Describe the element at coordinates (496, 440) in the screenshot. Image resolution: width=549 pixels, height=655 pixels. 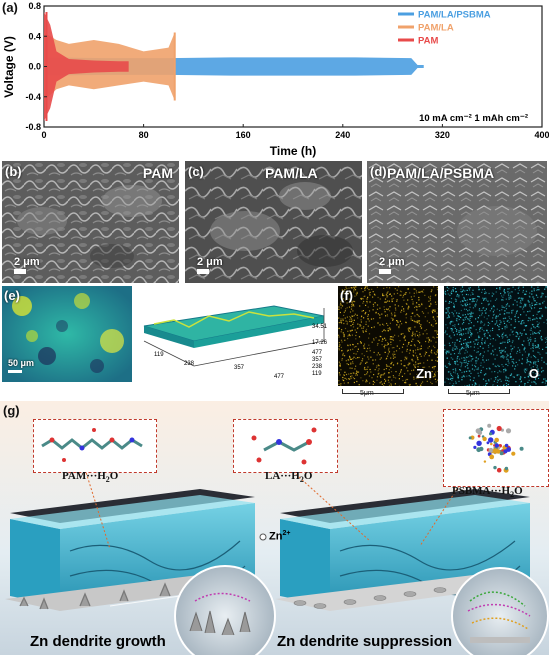
I see `atom` at that location.